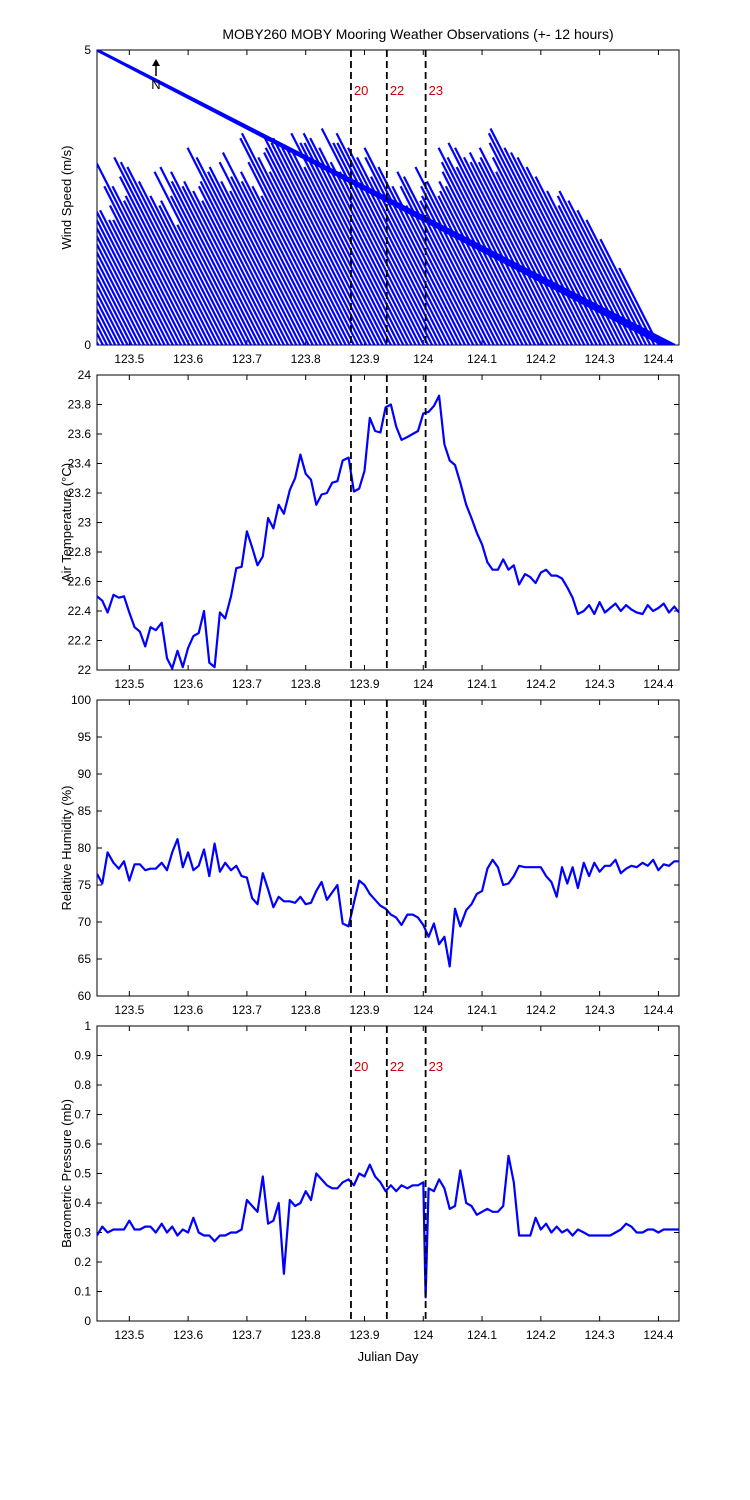  I want to click on humidity-x-tick-label: 123.9, so click(364, 1010).